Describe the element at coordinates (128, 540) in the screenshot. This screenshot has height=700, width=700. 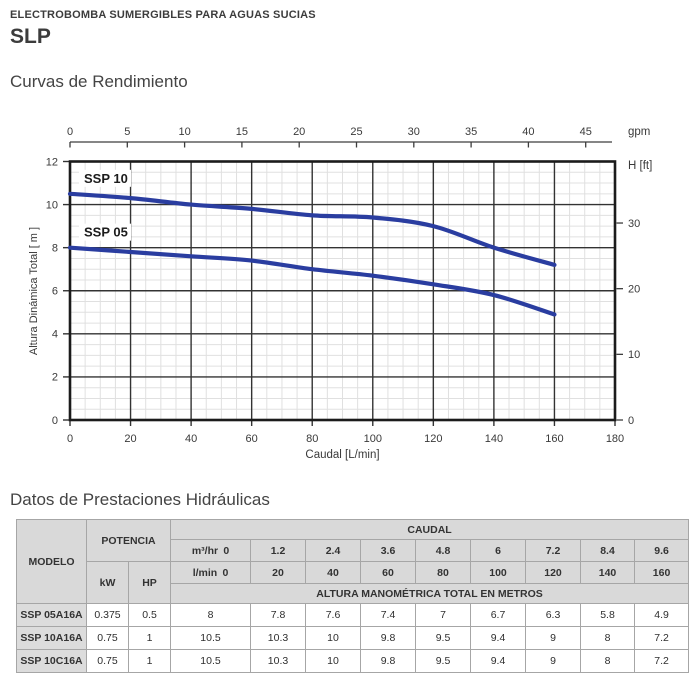
I see `potencia-header: POTENCIA` at that location.